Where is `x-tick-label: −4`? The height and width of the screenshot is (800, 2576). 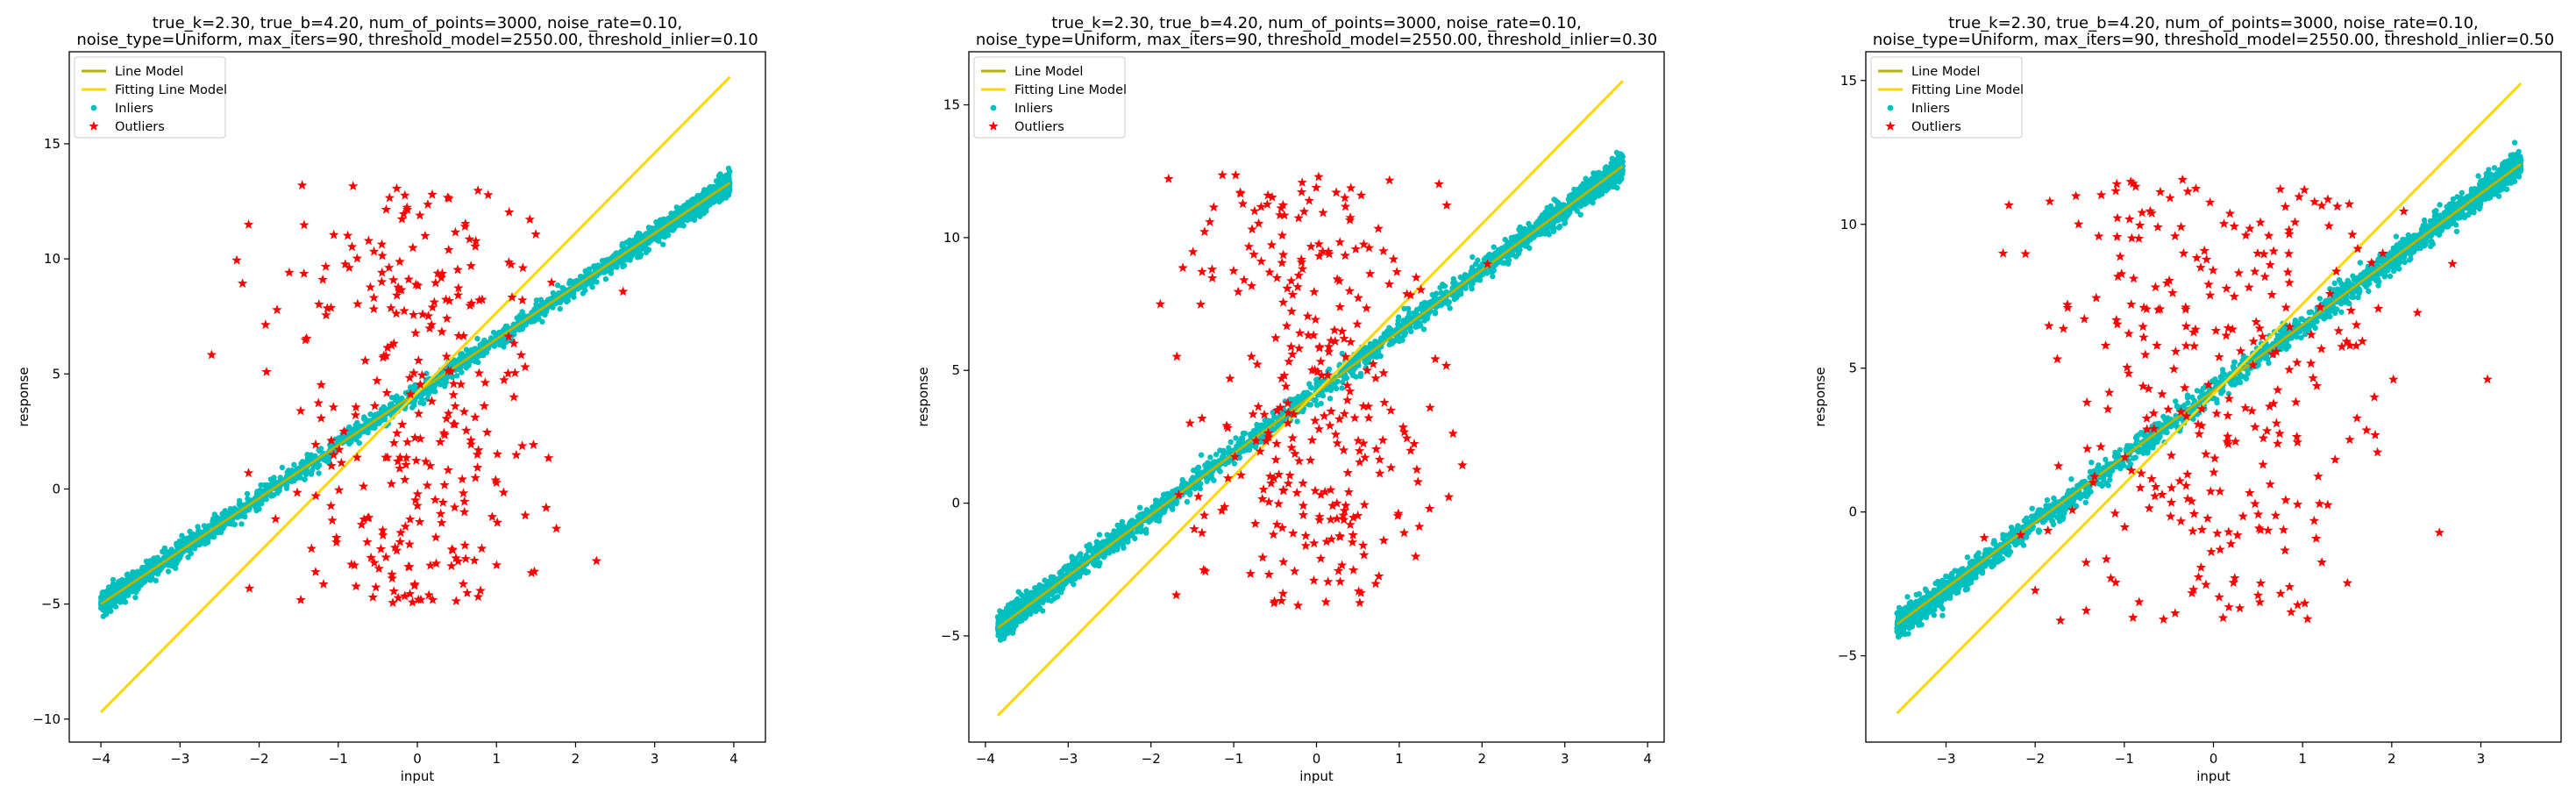 x-tick-label: −4 is located at coordinates (100, 759).